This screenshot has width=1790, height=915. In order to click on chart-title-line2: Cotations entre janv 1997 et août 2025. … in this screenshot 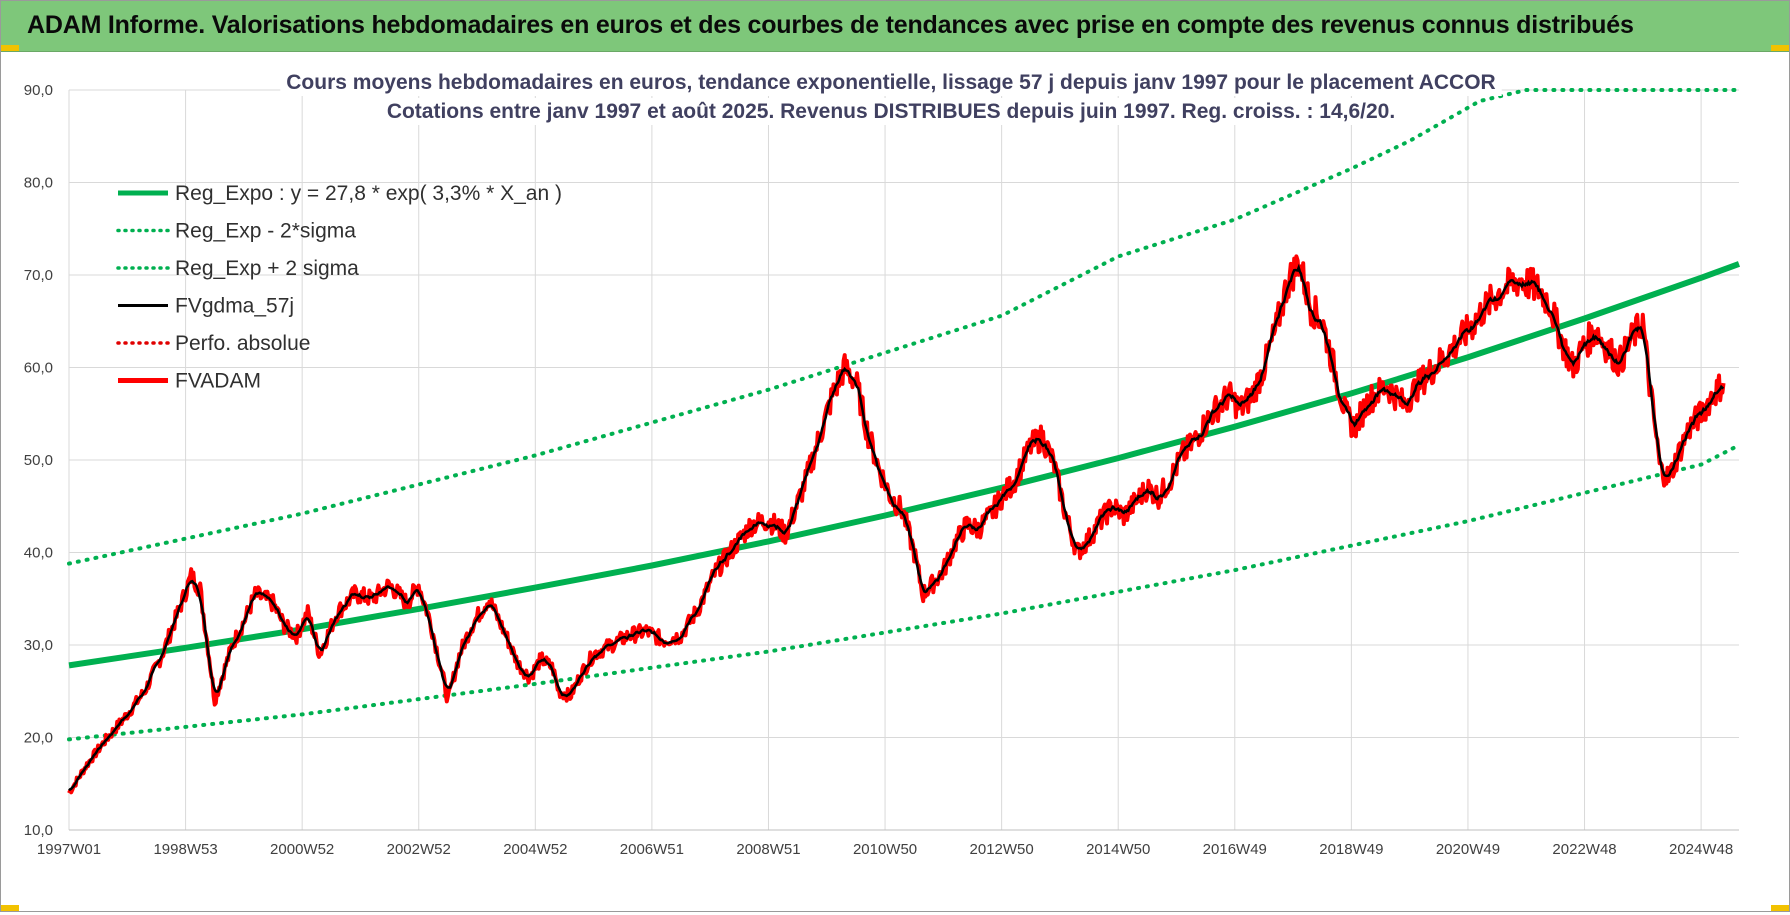, I will do `click(891, 111)`.